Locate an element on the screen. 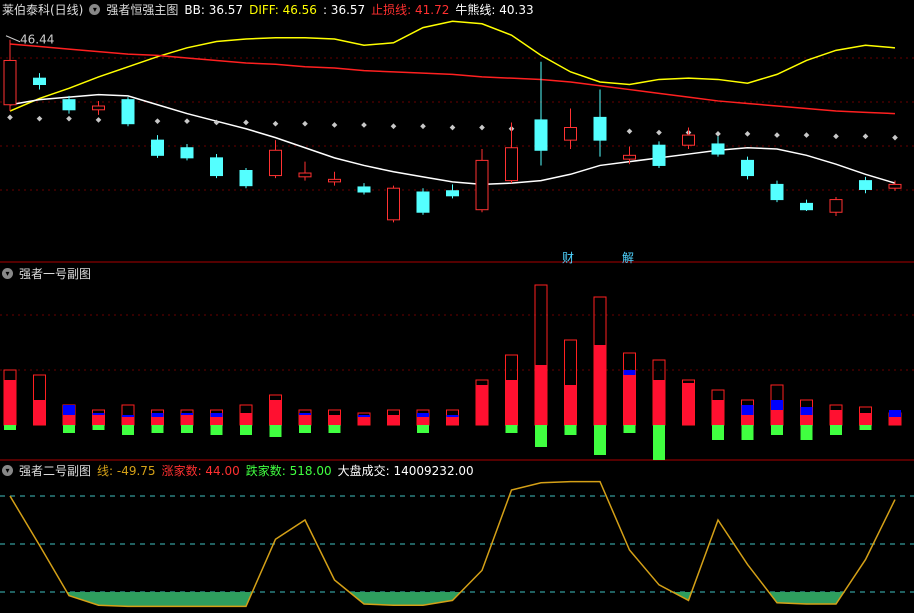 This screenshot has width=914, height=613. stock-name: 莱伯泰科(日线) is located at coordinates (43, 10).